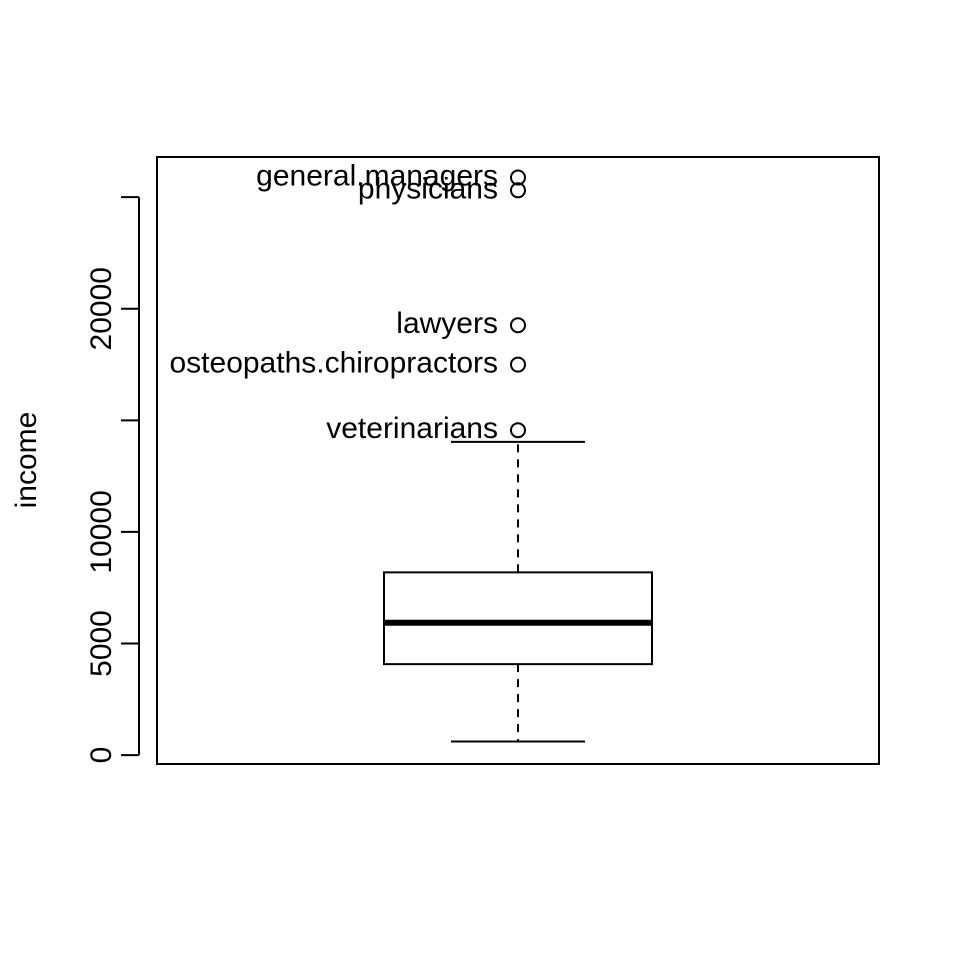  I want to click on y-tick-label: 10000, so click(101, 531).